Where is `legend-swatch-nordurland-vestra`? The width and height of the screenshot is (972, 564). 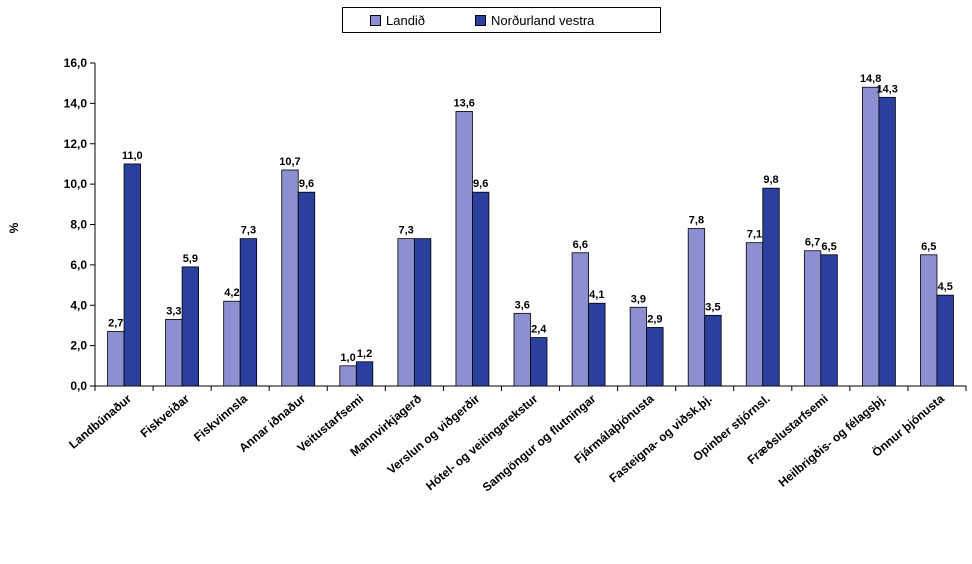 legend-swatch-nordurland-vestra is located at coordinates (481, 20).